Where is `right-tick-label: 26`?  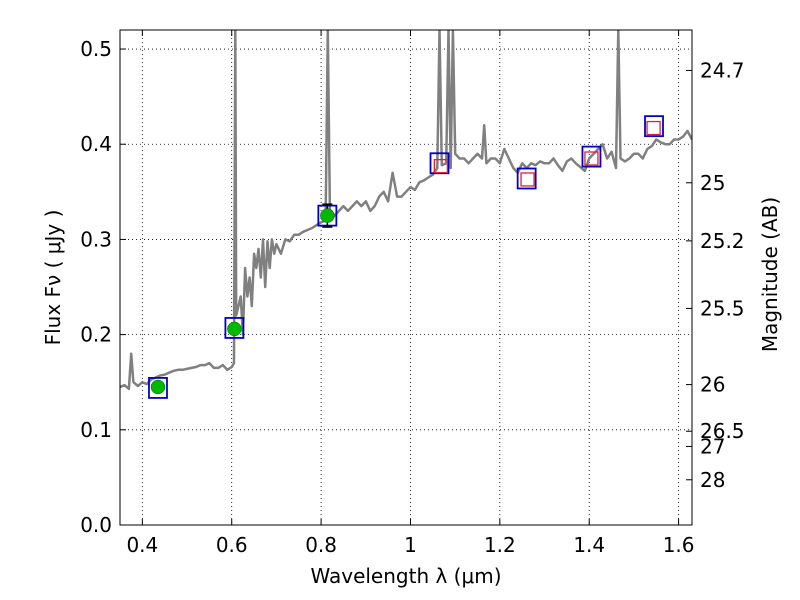
right-tick-label: 26 is located at coordinates (712, 385).